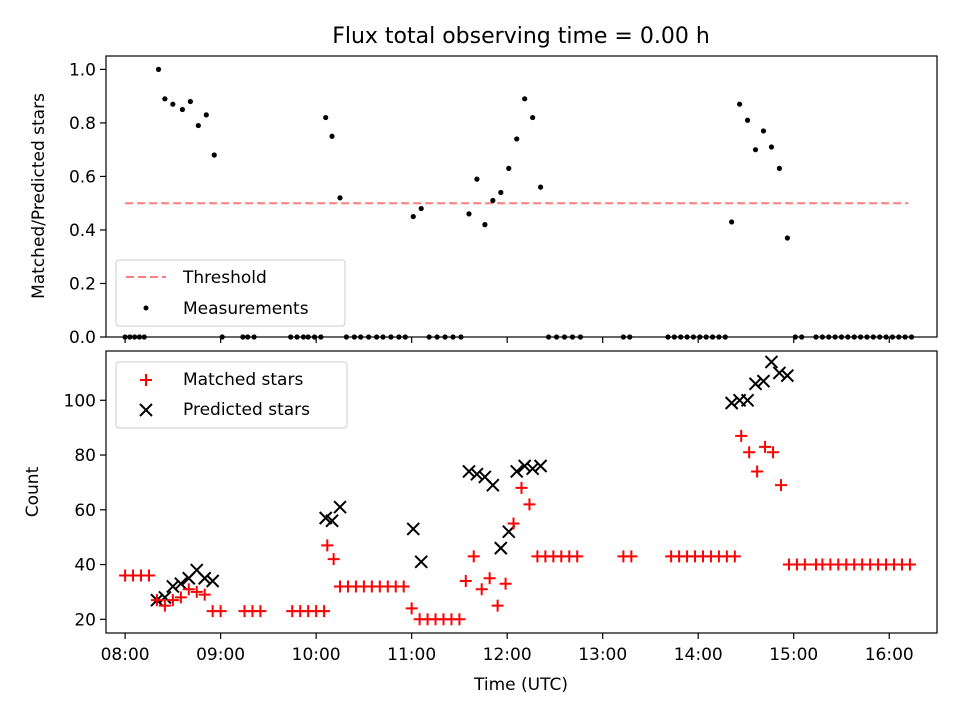 The width and height of the screenshot is (960, 720). I want to click on bottom-x-tick-label: 08:00, so click(125, 655).